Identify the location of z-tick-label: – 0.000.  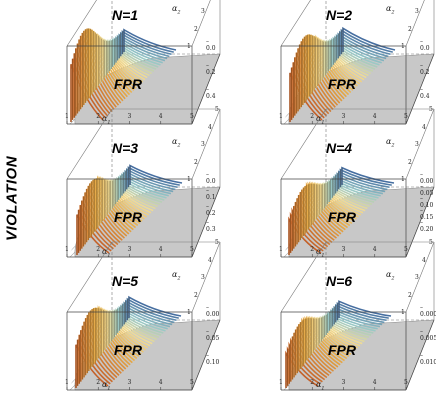
(428, 311).